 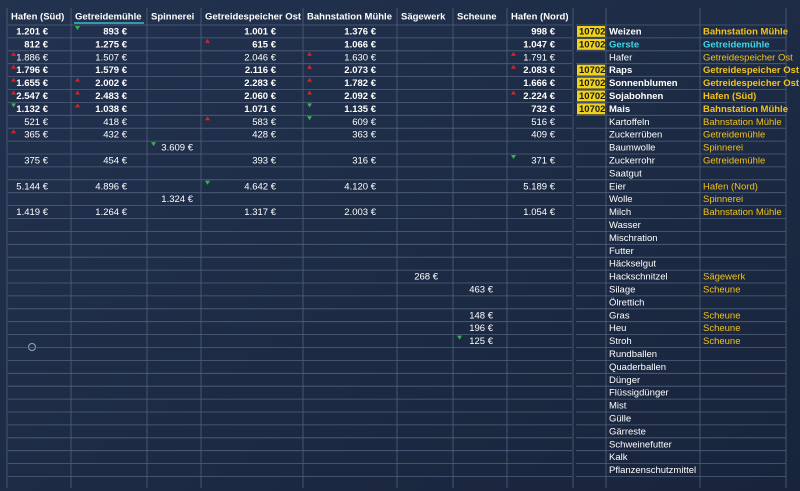 I want to click on price: 371 €, so click(x=543, y=160).